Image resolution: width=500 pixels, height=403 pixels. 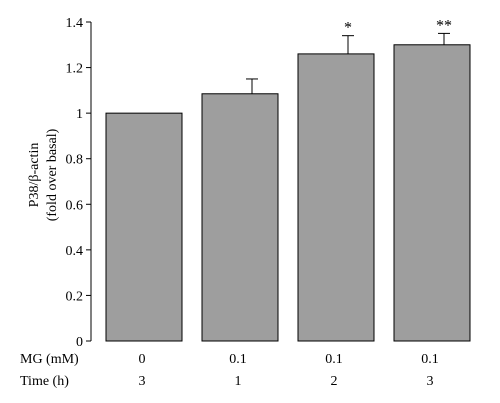 I want to click on y-tick-label-5: 1, so click(x=79, y=114).